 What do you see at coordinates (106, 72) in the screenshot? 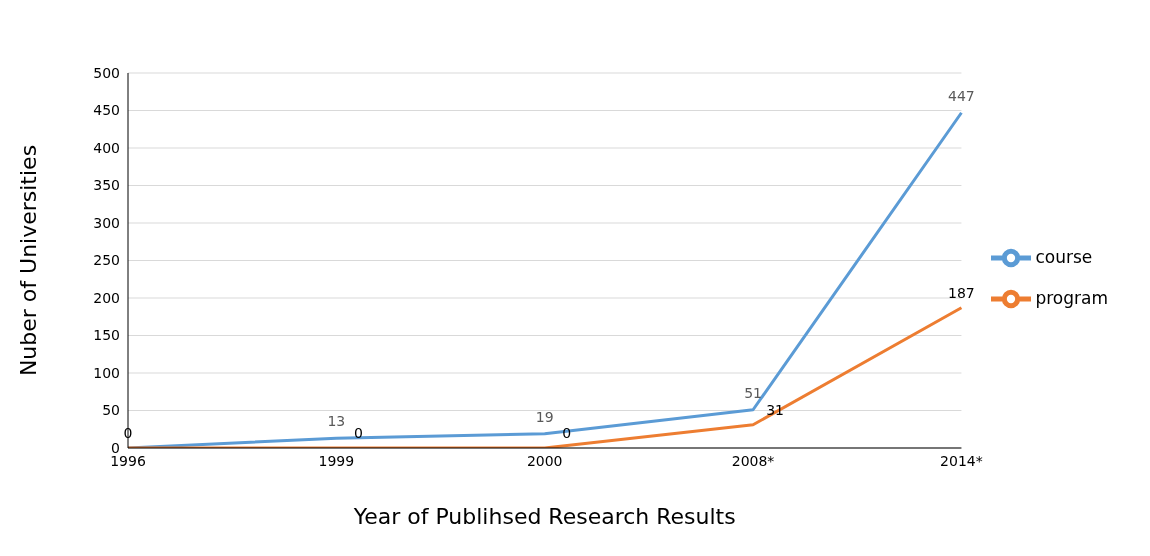
I see `y-tick-label: 500` at bounding box center [106, 72].